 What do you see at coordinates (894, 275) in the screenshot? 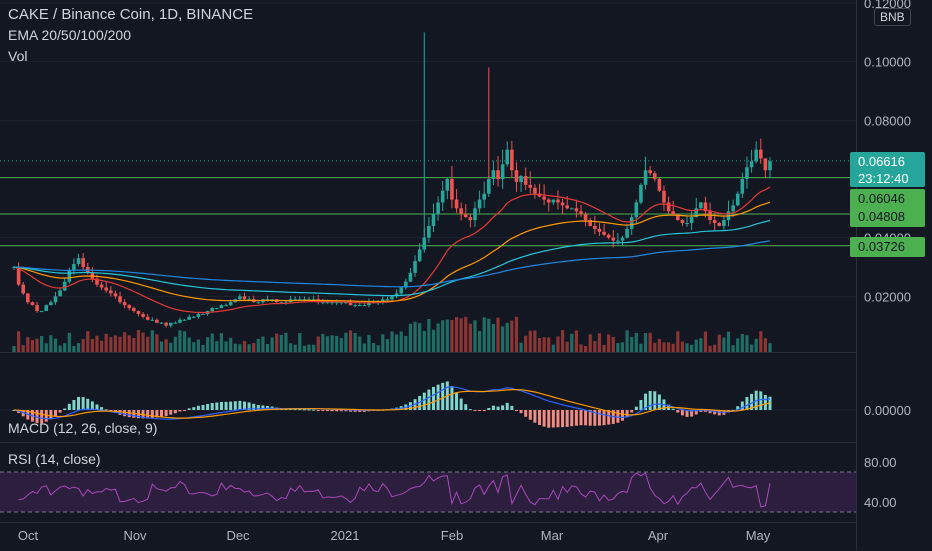
I see `price-axis` at bounding box center [894, 275].